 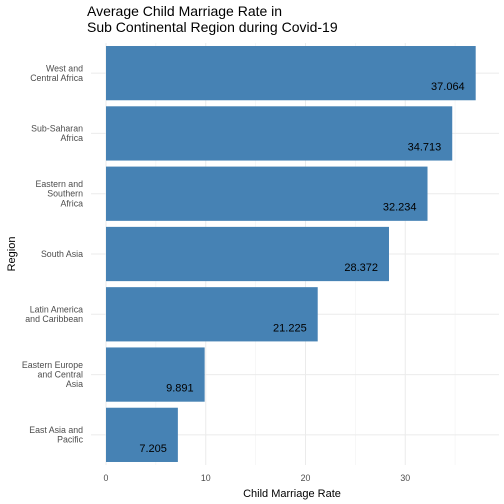 What do you see at coordinates (62, 254) in the screenshot?
I see `y-tick-label: South Asia` at bounding box center [62, 254].